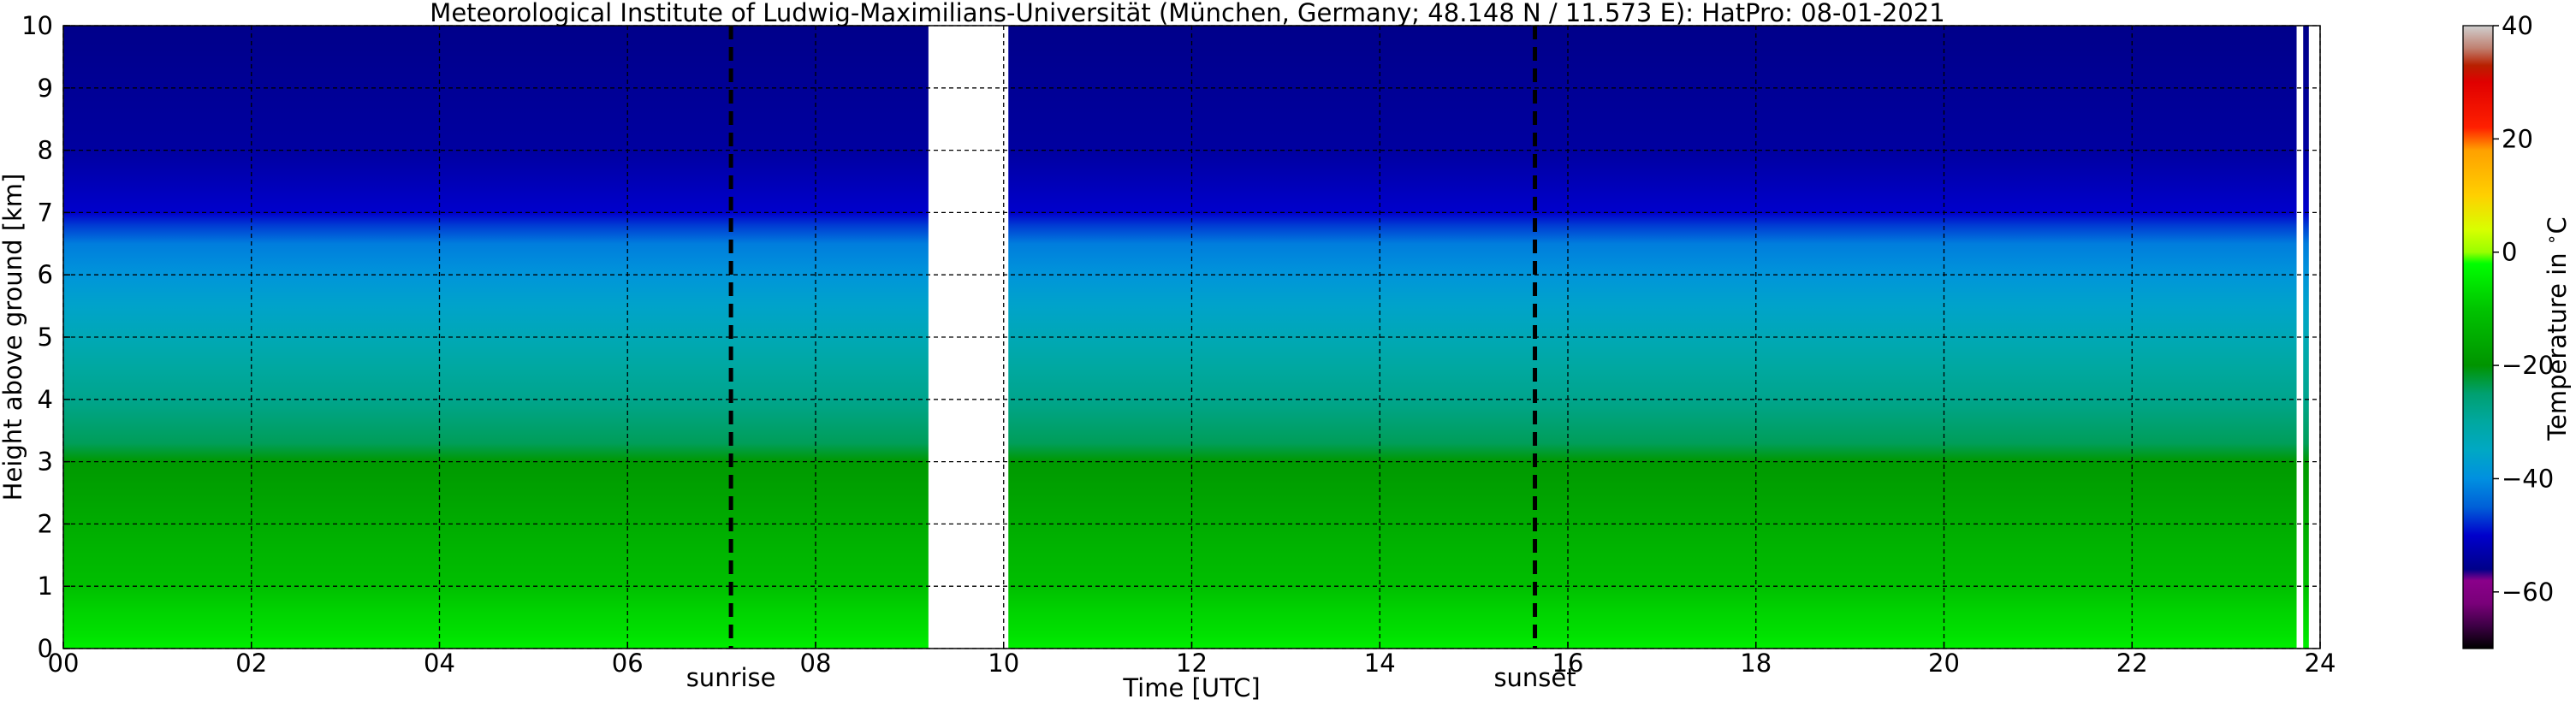 The height and width of the screenshot is (705, 2576). What do you see at coordinates (45, 586) in the screenshot?
I see `y-tick-label: 1` at bounding box center [45, 586].